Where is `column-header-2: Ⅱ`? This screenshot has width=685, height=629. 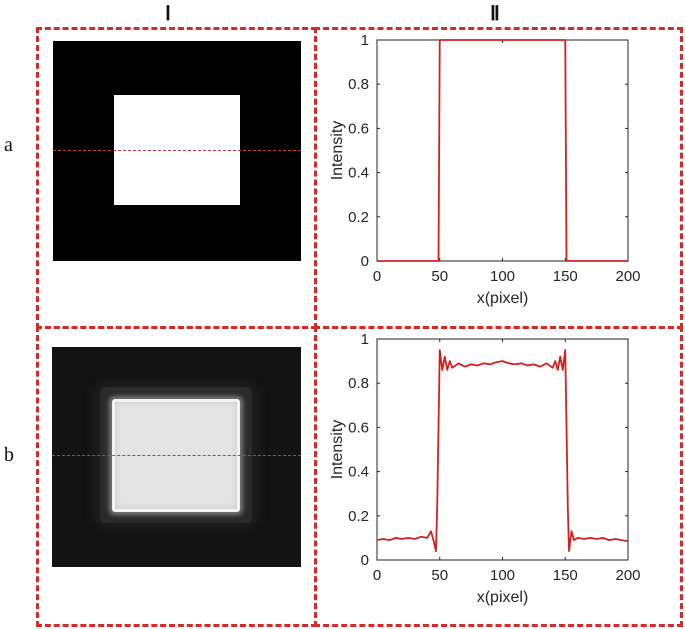 column-header-2: Ⅱ is located at coordinates (495, 14).